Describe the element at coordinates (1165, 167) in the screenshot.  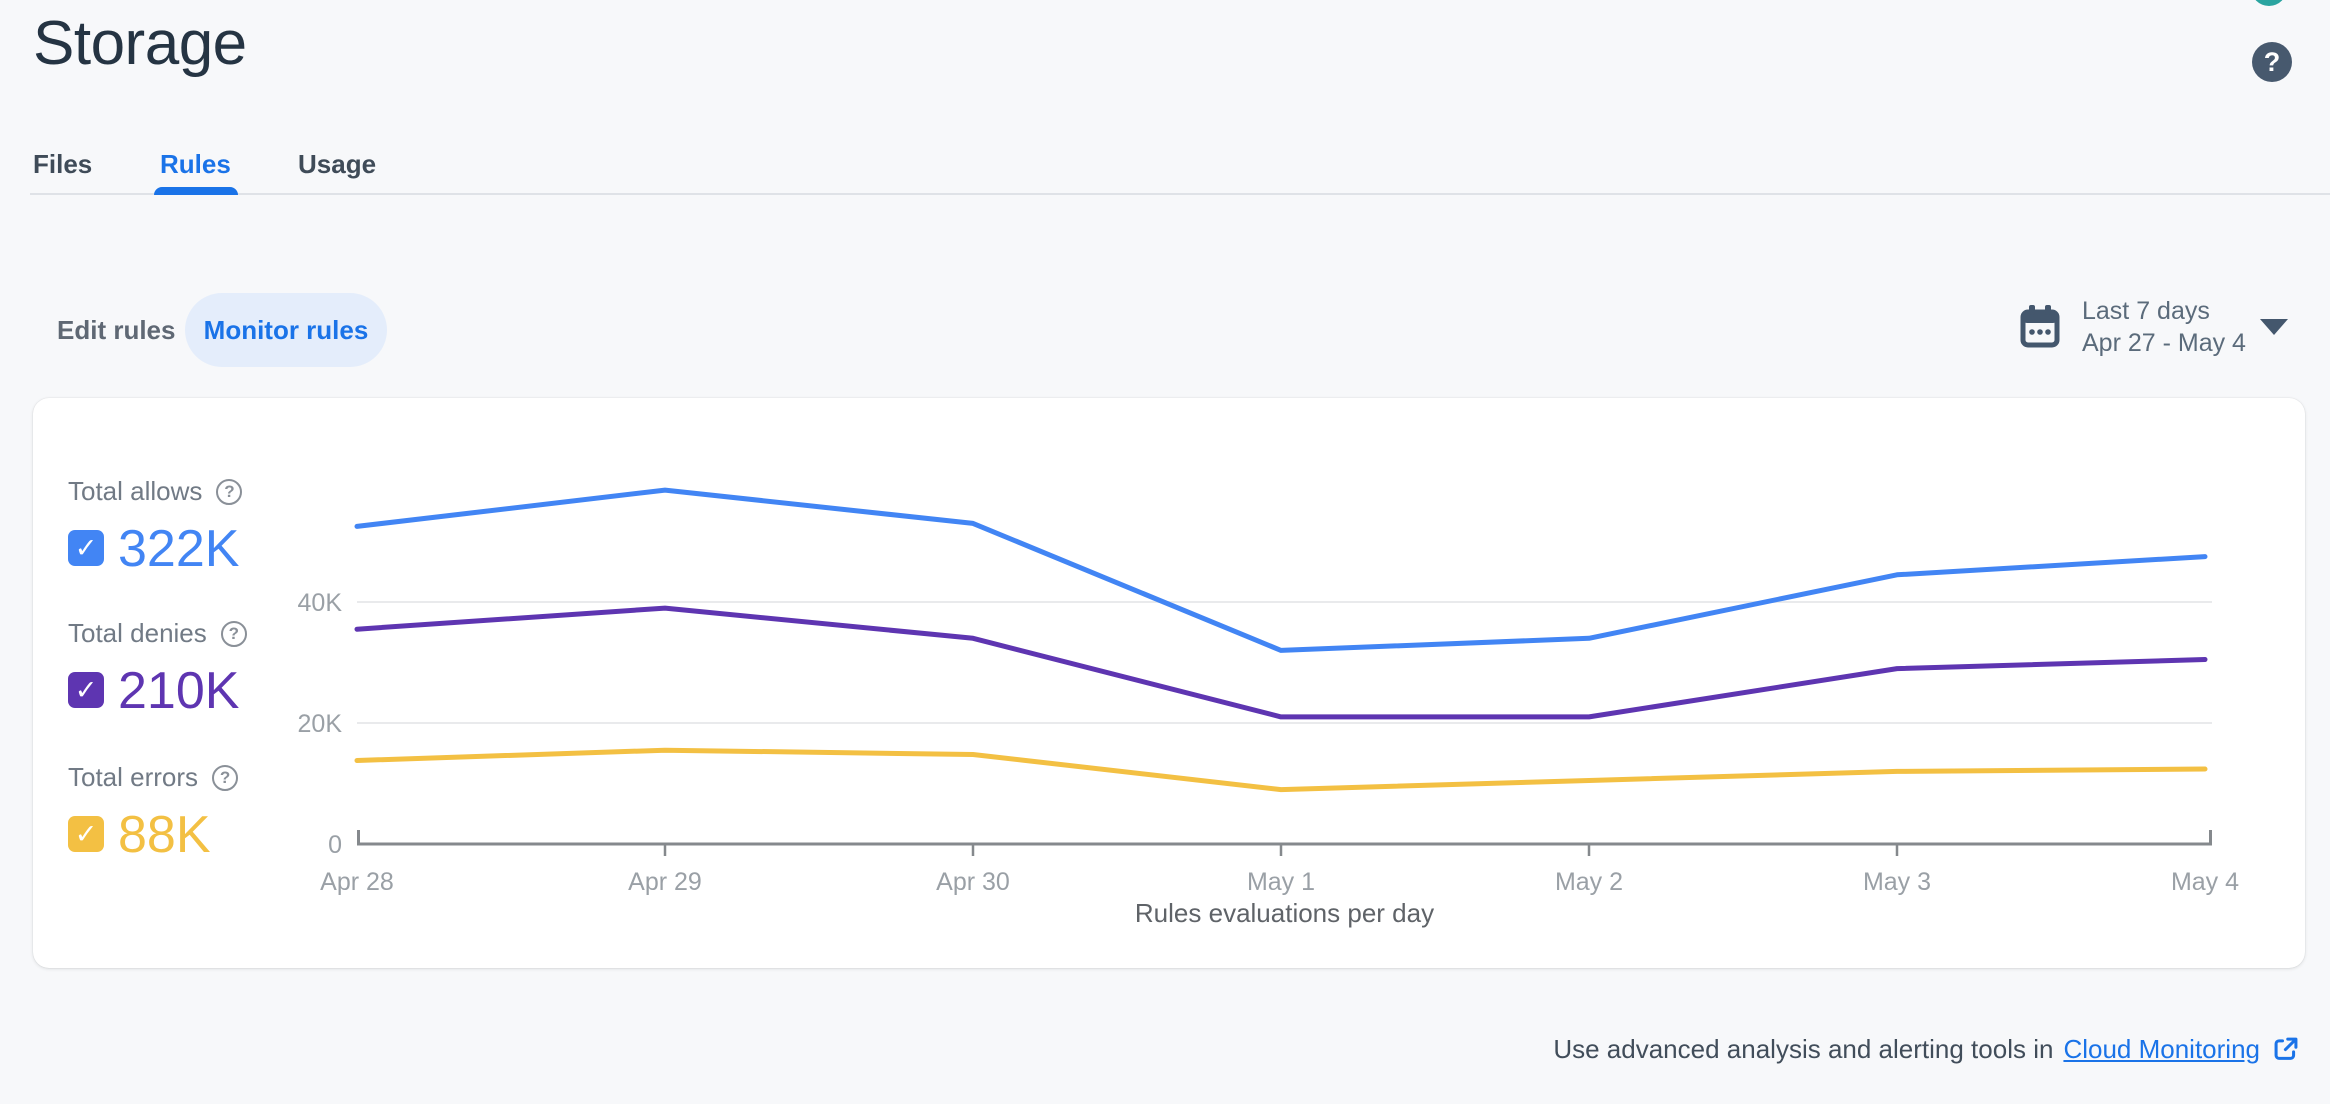
I see `tab-bar: Files Rules Usage` at that location.